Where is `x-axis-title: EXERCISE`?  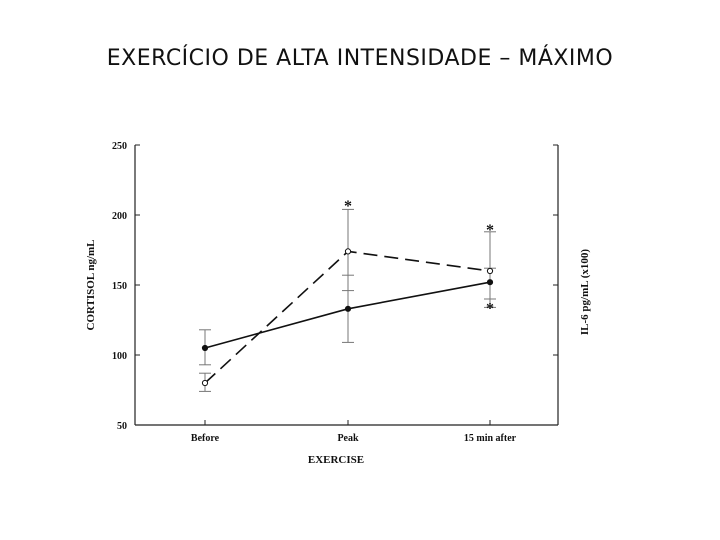
x-axis-title: EXERCISE is located at coordinates (336, 460).